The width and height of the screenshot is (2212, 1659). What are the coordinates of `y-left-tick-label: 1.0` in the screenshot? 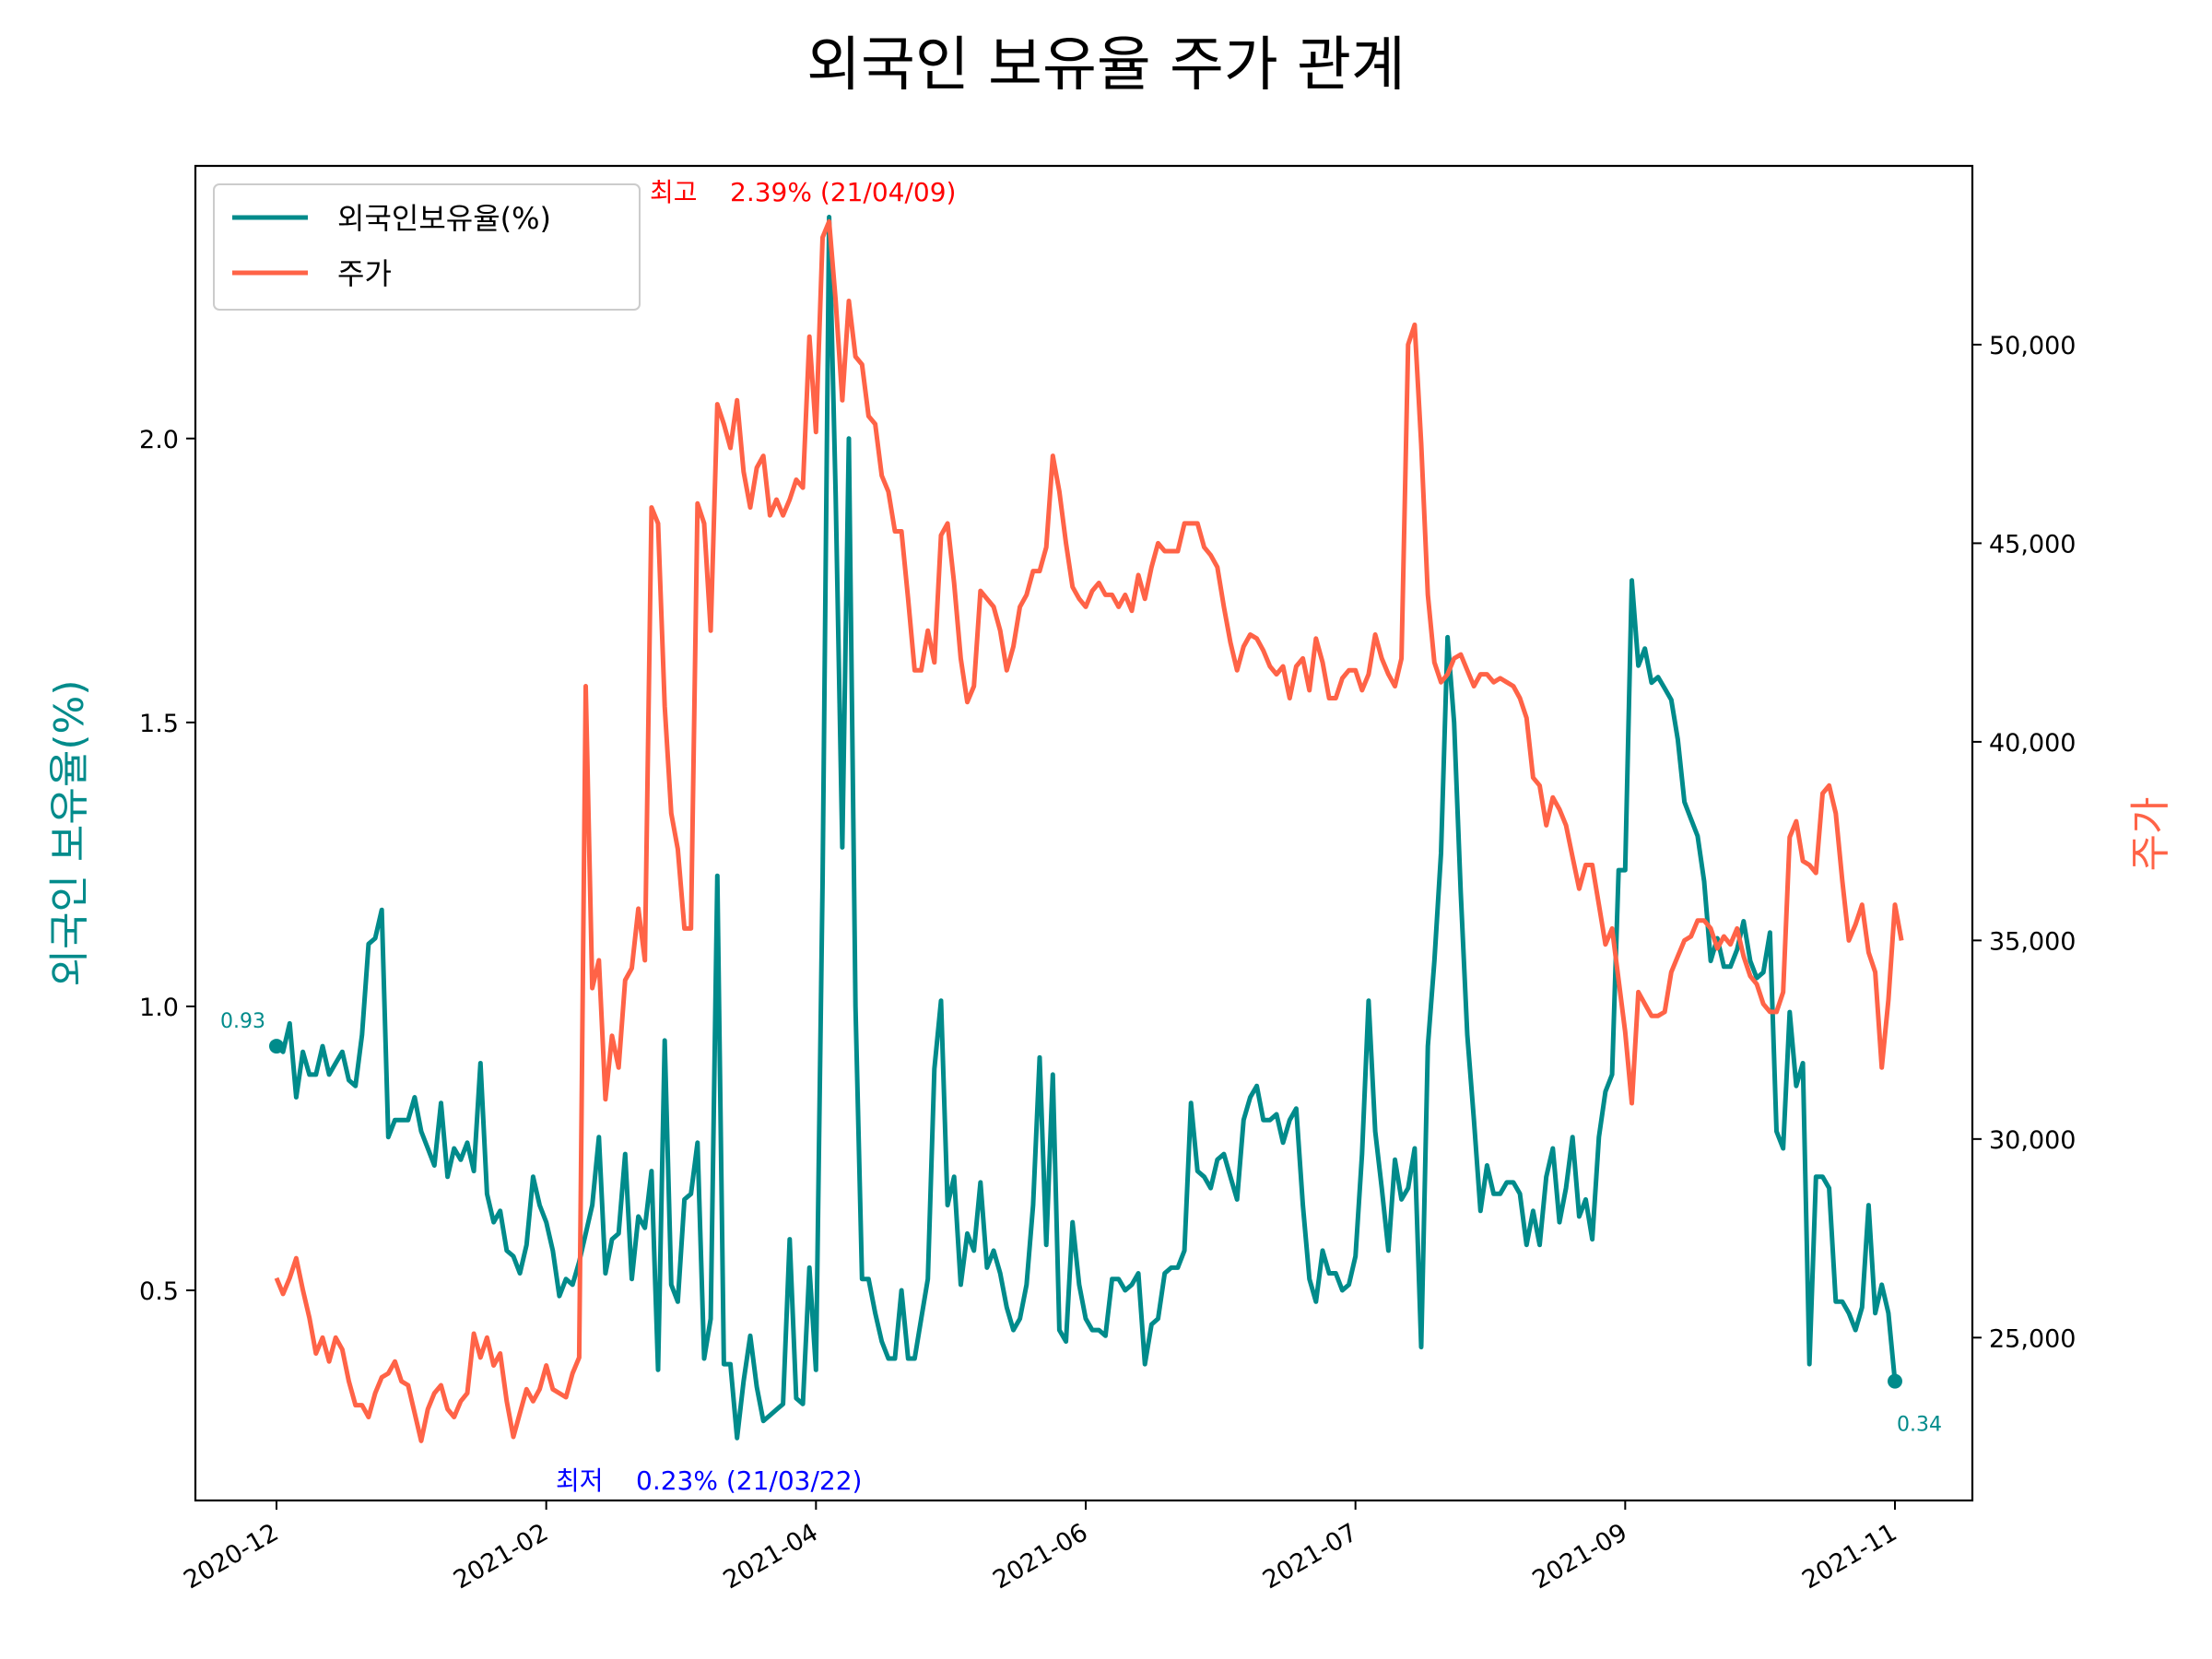 It's located at (159, 1008).